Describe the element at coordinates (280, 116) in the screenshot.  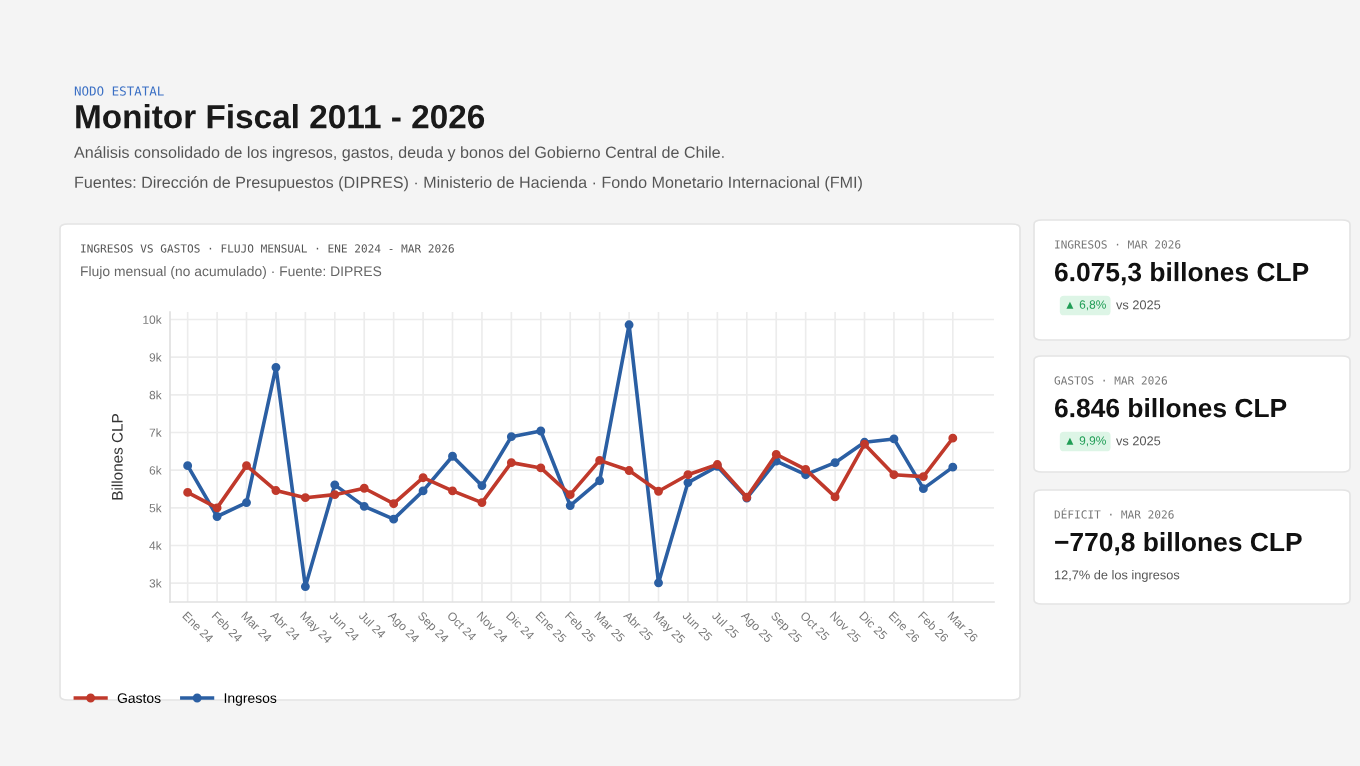
I see `text: Monitor Fiscal 2011 - 2026` at that location.